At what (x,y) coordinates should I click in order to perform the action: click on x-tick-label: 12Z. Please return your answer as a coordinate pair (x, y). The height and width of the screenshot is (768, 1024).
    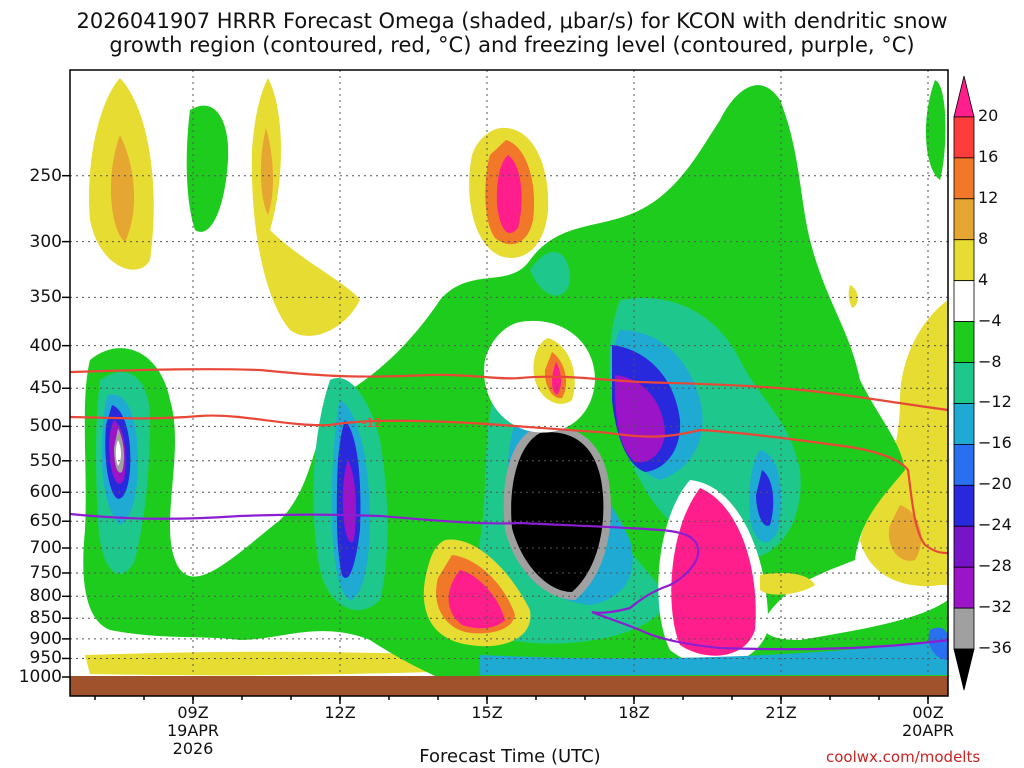
    Looking at the image, I should click on (340, 712).